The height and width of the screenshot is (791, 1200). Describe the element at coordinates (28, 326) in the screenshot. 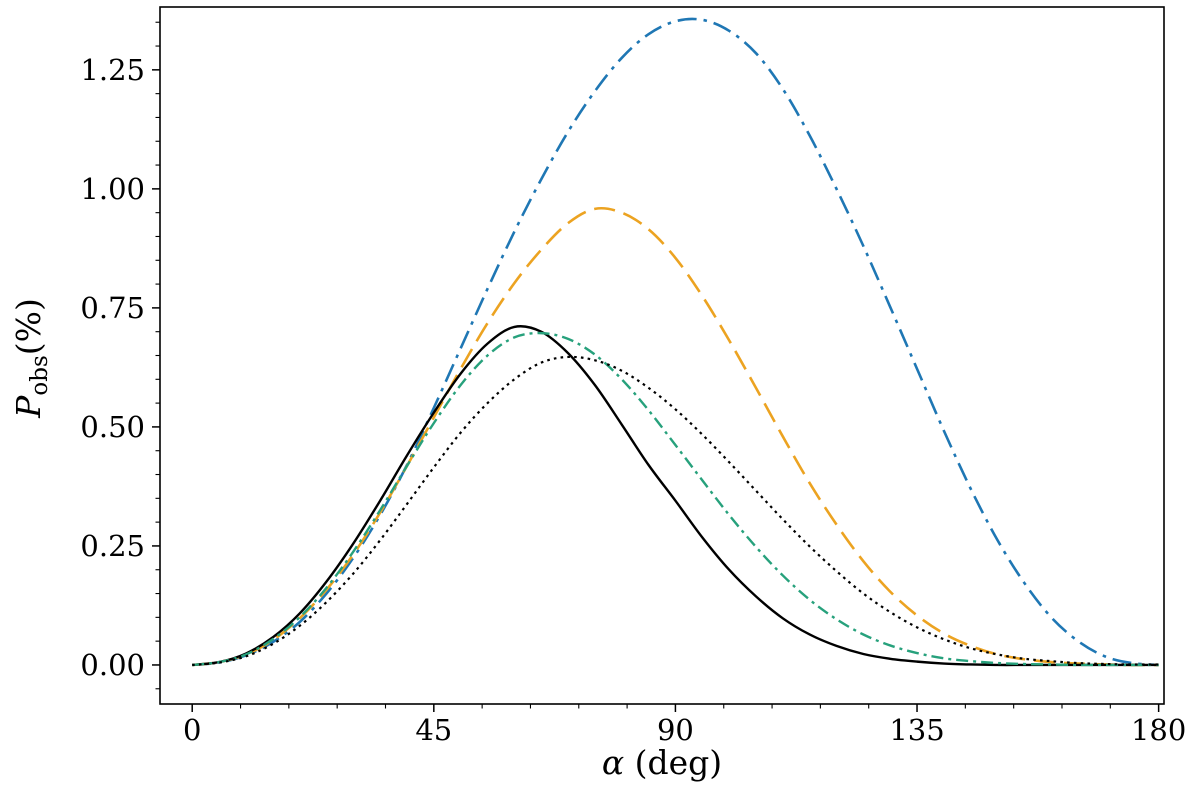

I see `y-axis-label-units: (%)` at that location.